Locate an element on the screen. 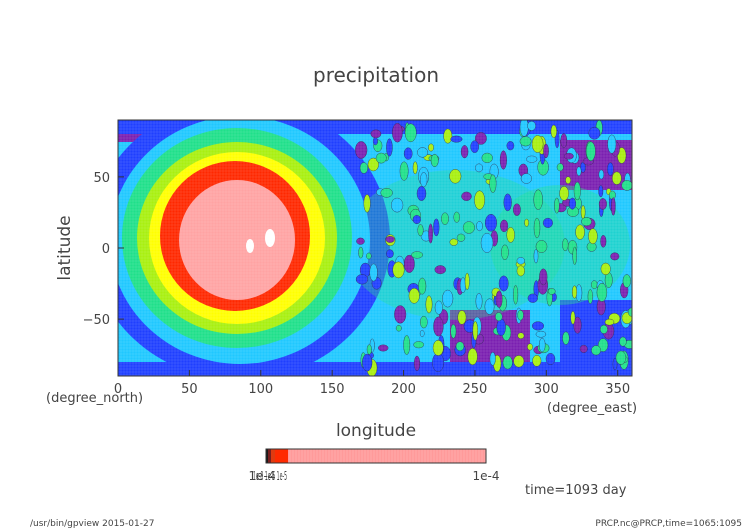  x-unit-label: (degree_east) is located at coordinates (592, 408).